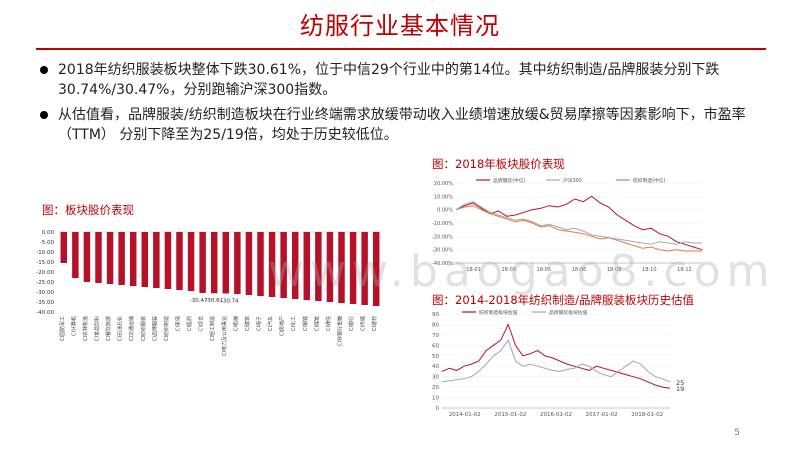  What do you see at coordinates (443, 184) in the screenshot?
I see `y-tick-label: 20.00%` at bounding box center [443, 184].